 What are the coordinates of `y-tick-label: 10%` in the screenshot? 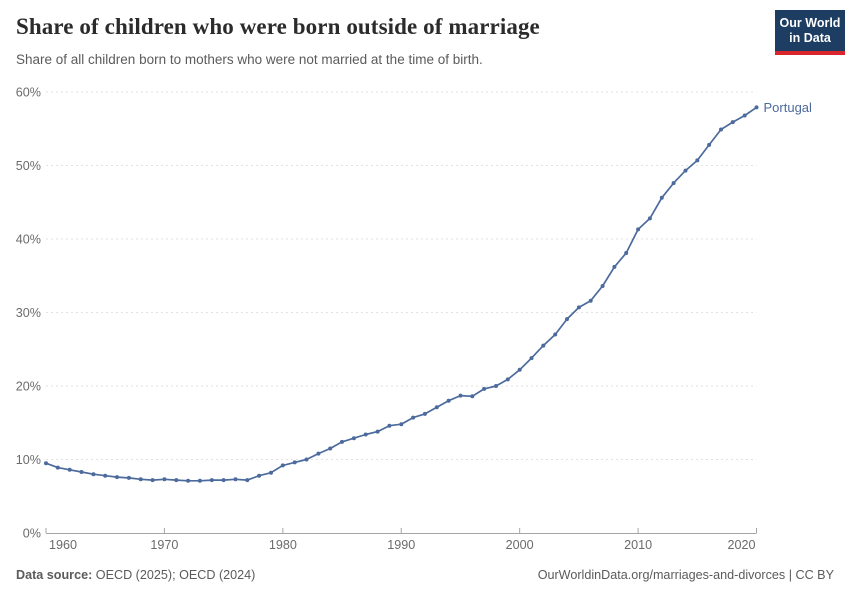 It's located at (28, 460).